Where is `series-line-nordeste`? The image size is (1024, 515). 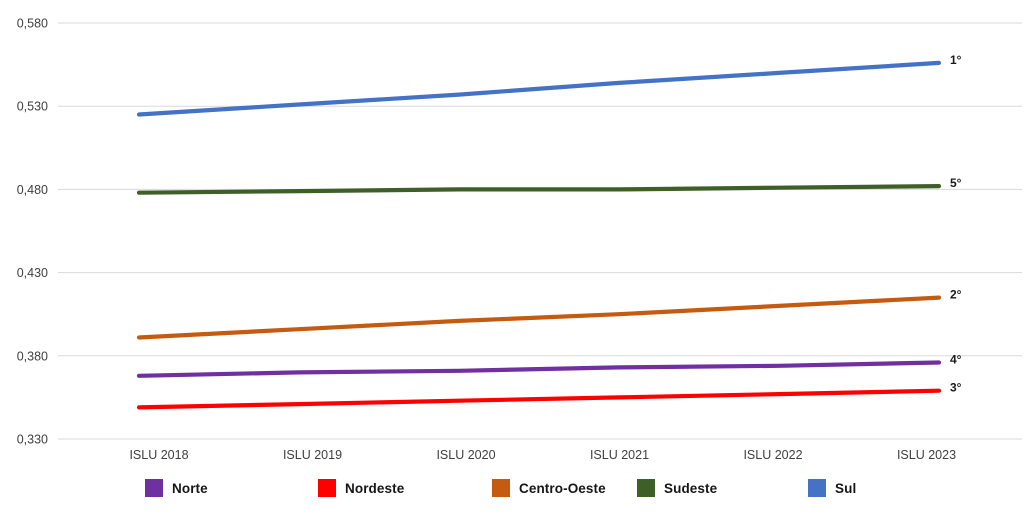 series-line-nordeste is located at coordinates (539, 399).